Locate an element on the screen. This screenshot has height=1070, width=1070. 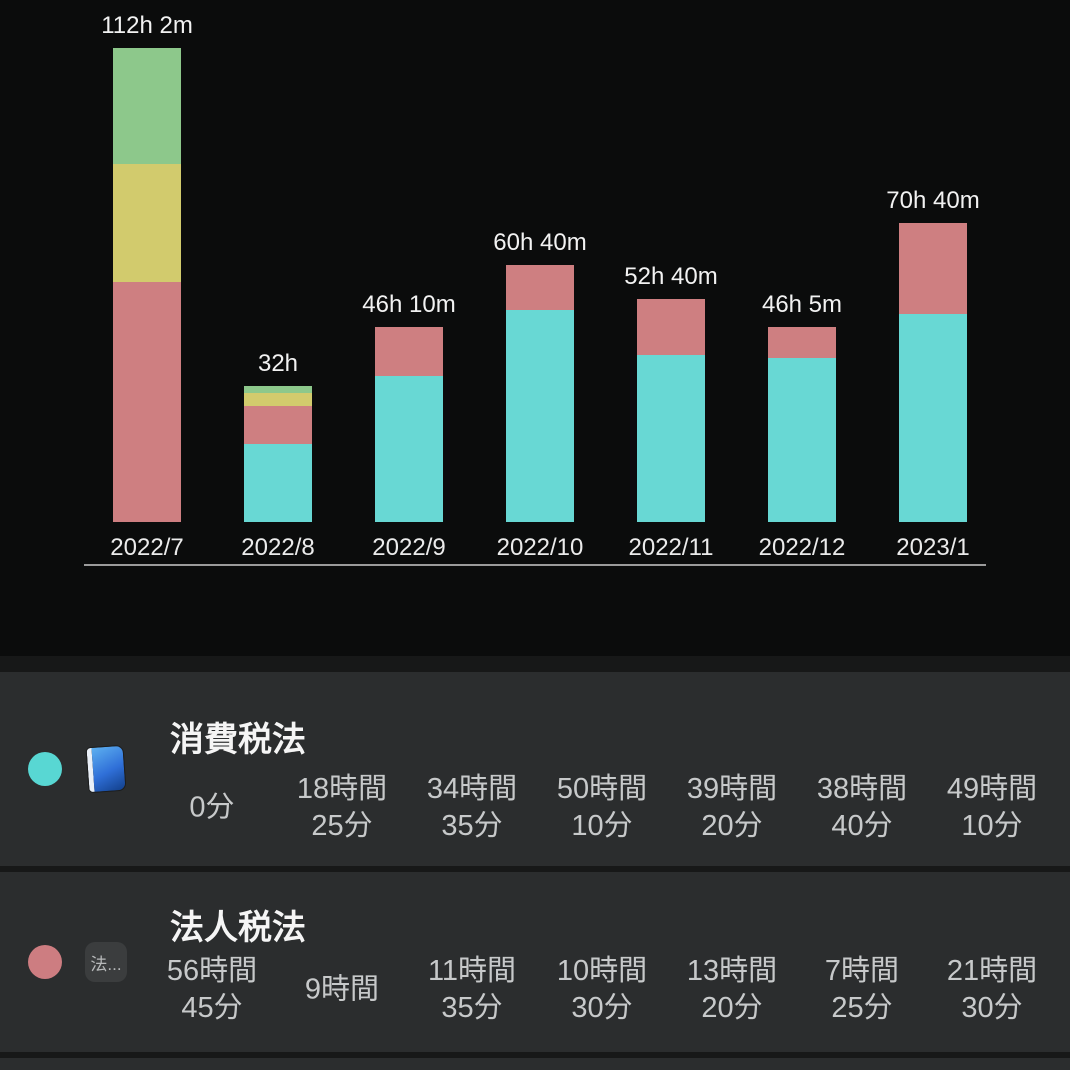
monthly-study-value: 11時間 35分 is located at coordinates (472, 990).